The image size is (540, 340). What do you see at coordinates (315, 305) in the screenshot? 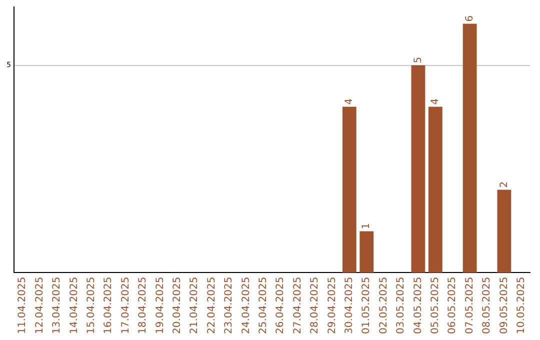
I see `x-tick-label: 28.04.2025` at bounding box center [315, 305].